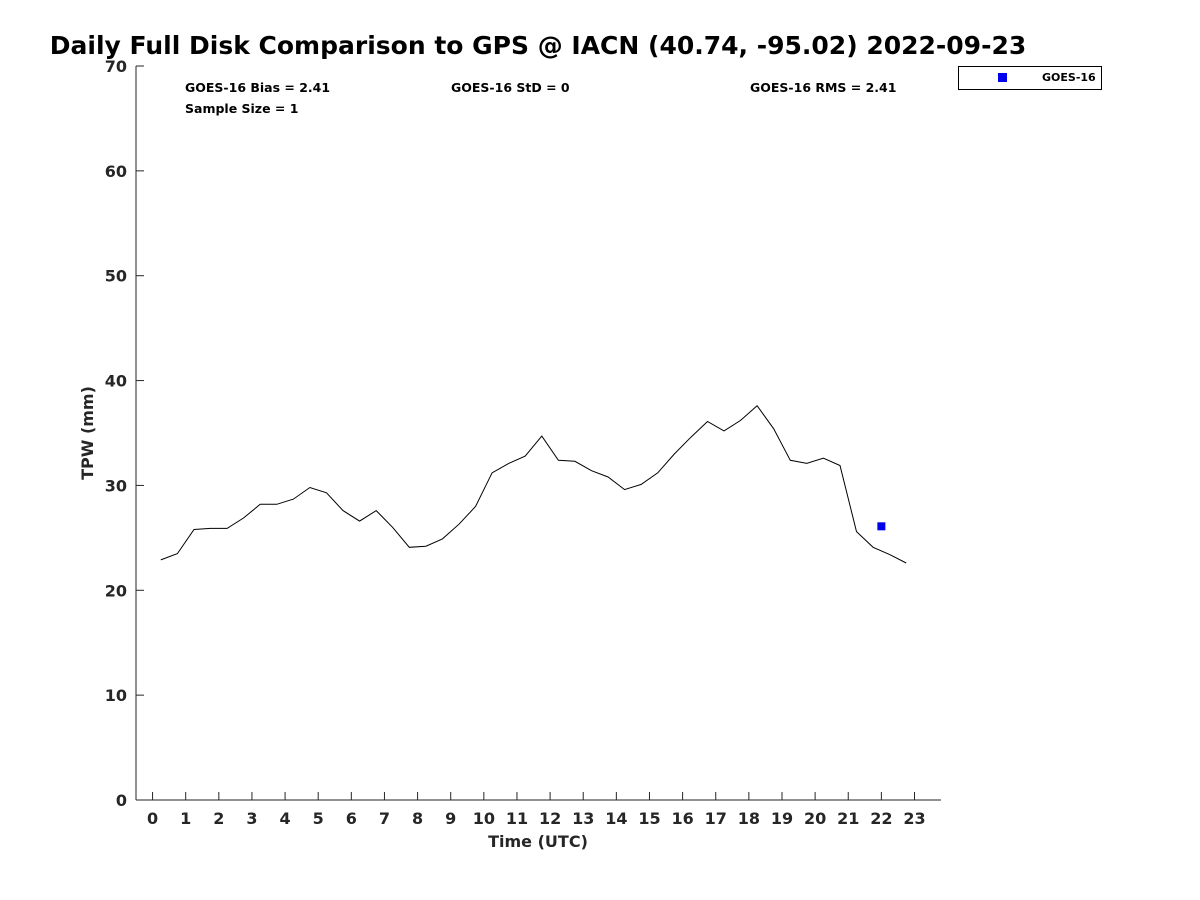 This screenshot has width=1200, height=900. I want to click on legend-box, so click(1030, 78).